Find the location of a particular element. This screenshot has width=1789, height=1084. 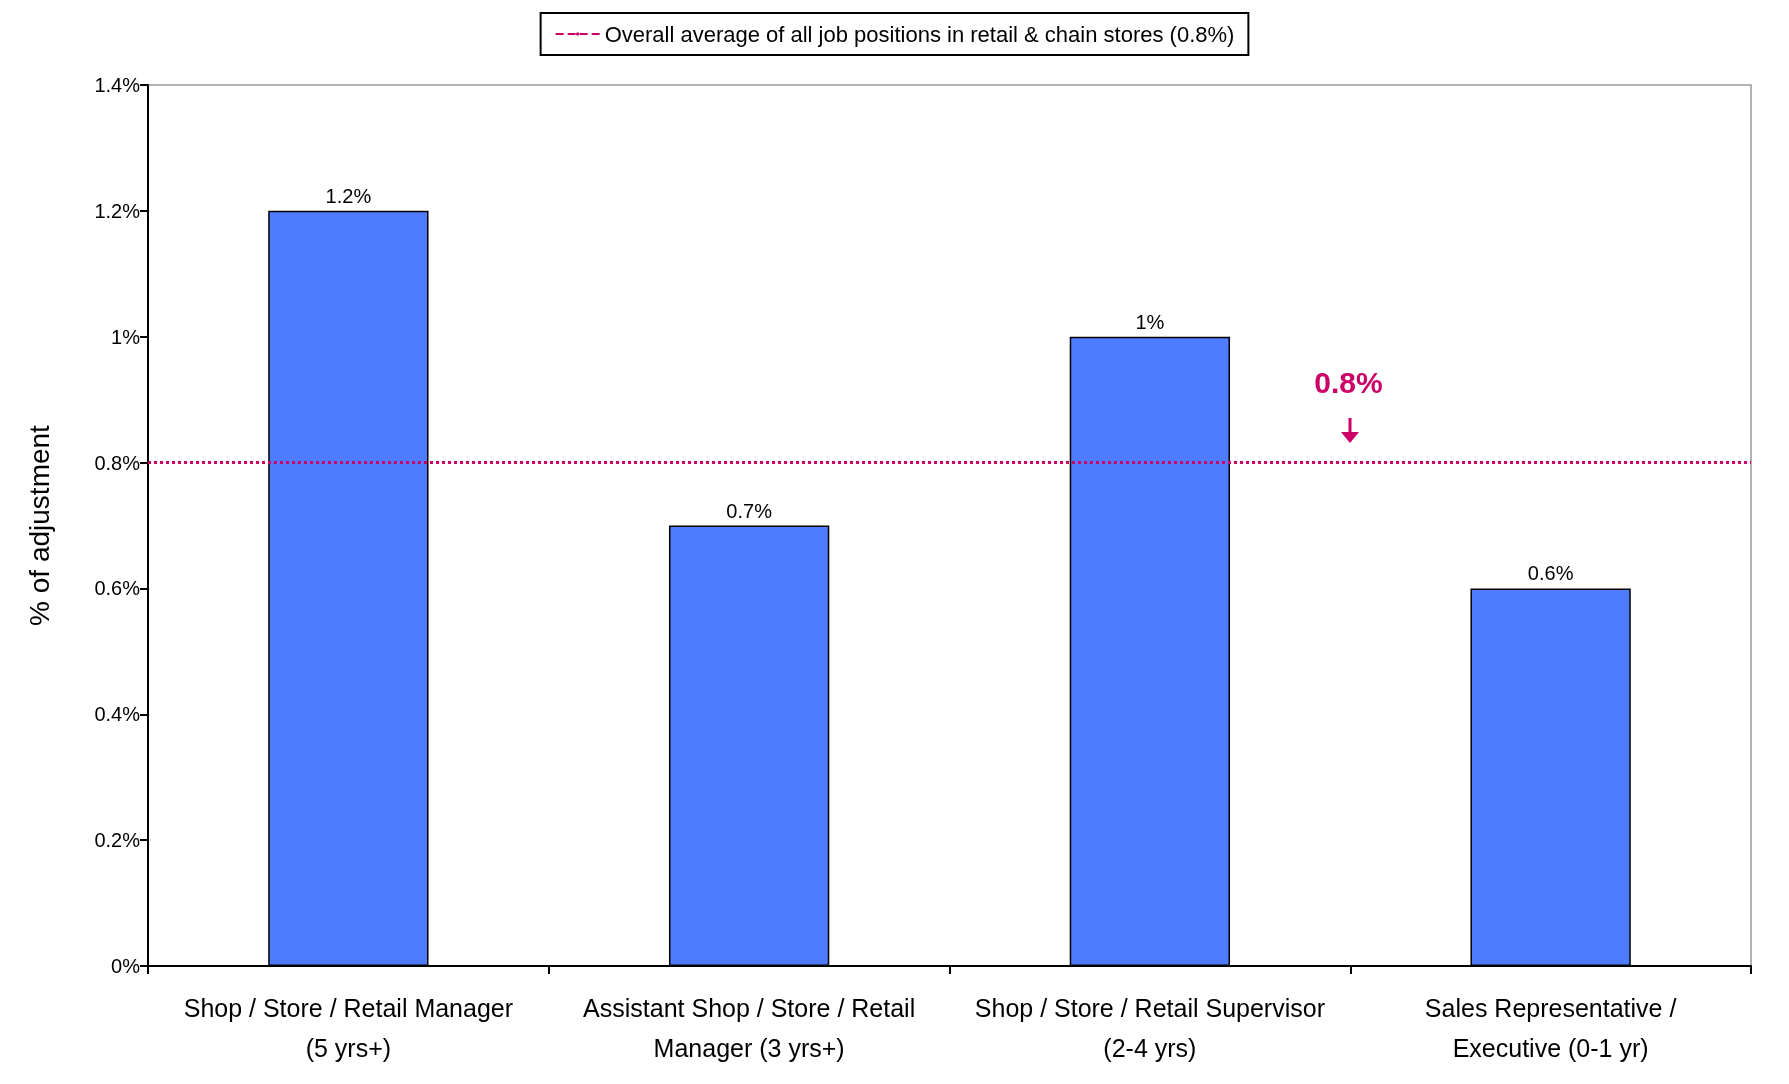

y-axis-title: % of adjustment is located at coordinates (39, 525).